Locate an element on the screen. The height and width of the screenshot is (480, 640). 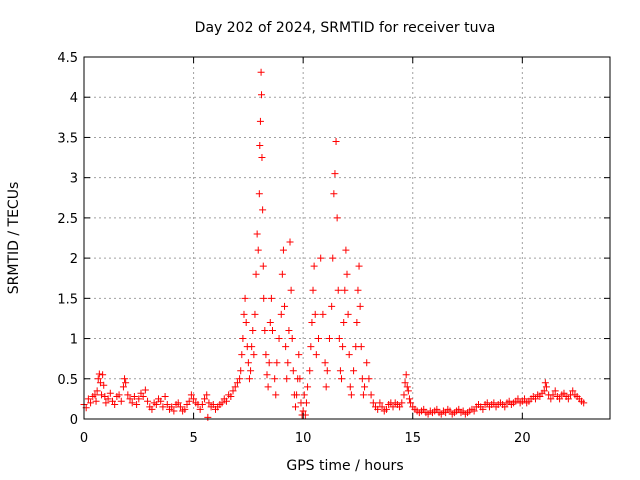
y-tick-label: 3 is located at coordinates (74, 179).